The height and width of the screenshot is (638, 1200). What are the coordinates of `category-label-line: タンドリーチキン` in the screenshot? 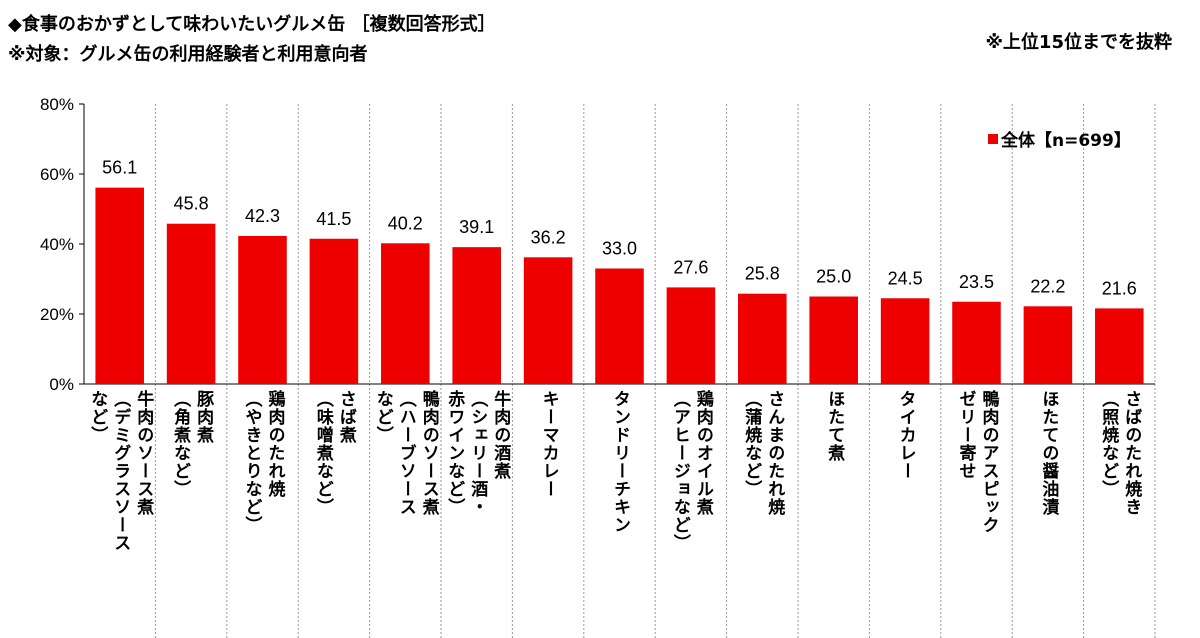 It's located at (619, 462).